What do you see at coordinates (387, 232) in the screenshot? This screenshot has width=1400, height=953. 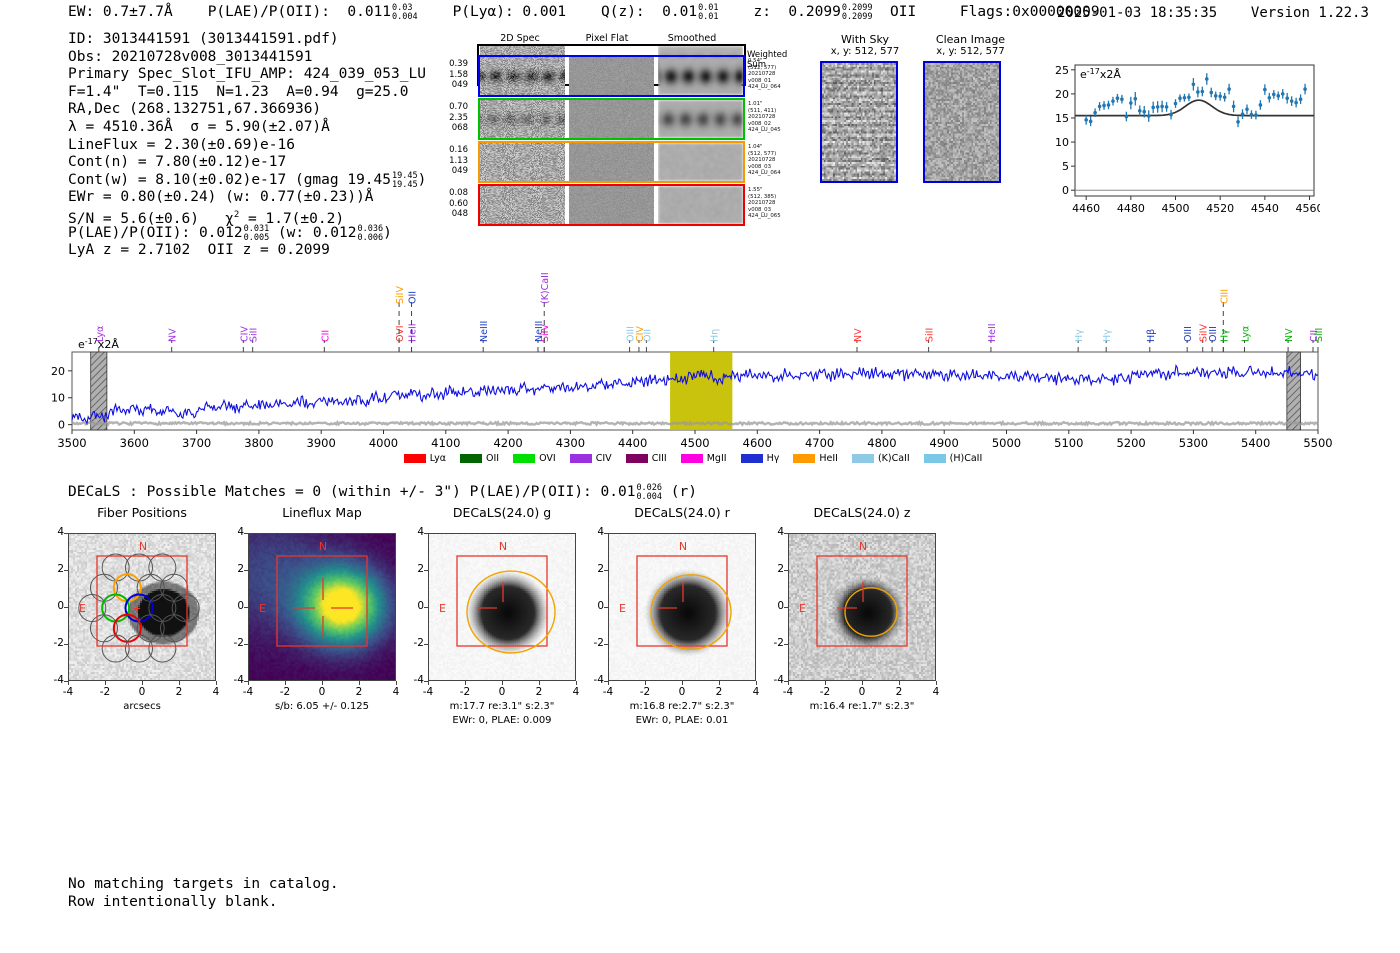 I see `info-plae-close: )` at bounding box center [387, 232].